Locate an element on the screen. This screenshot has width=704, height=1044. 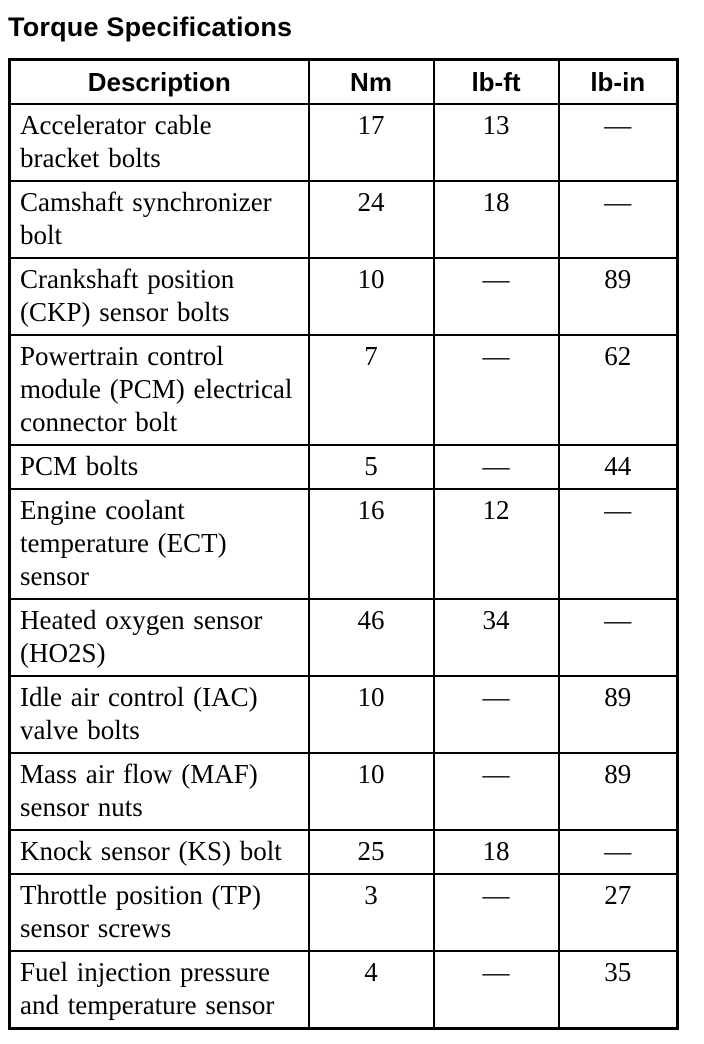
cell-lb-in: 27 is located at coordinates (618, 912).